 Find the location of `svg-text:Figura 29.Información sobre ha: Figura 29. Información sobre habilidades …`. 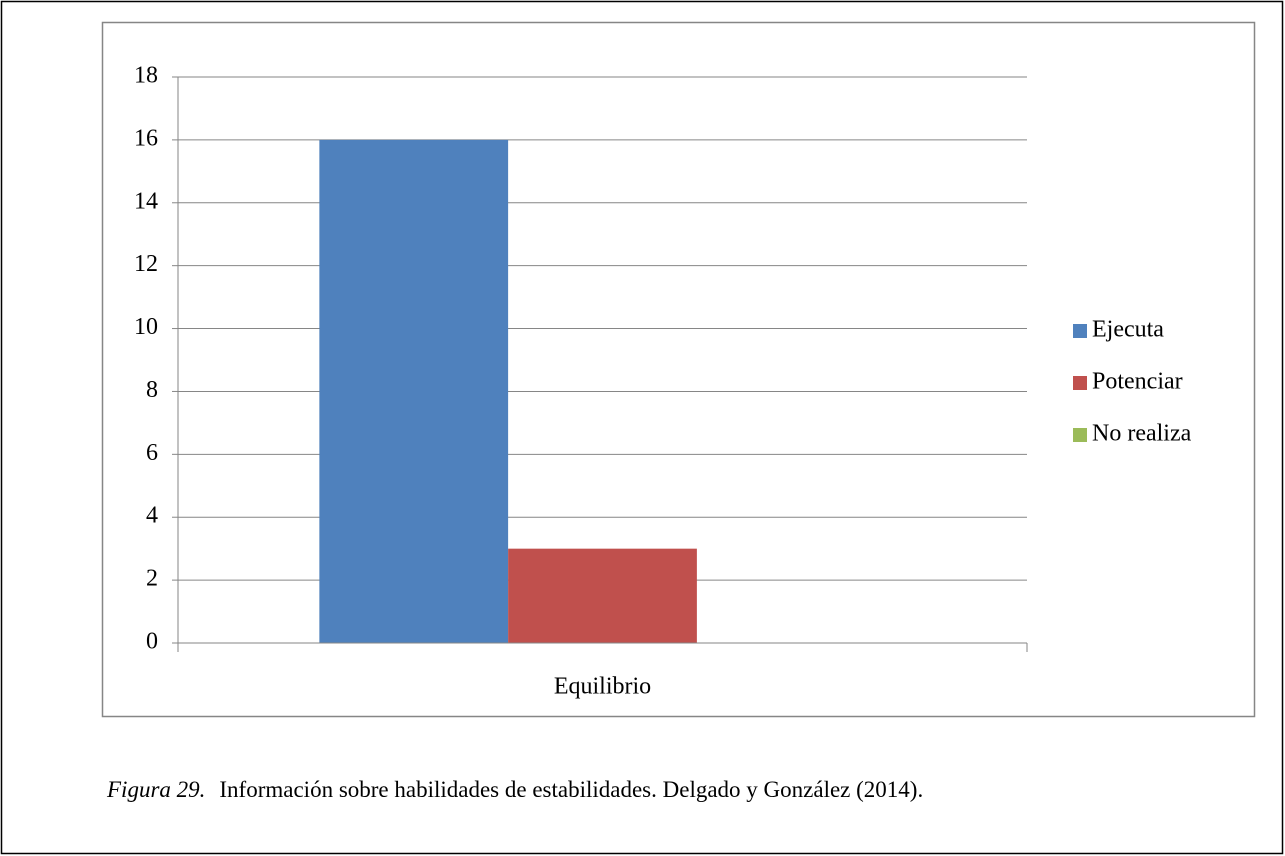

svg-text:Figura 29.Información sobre ha: Figura 29. Información sobre habilidades … is located at coordinates (514, 789).